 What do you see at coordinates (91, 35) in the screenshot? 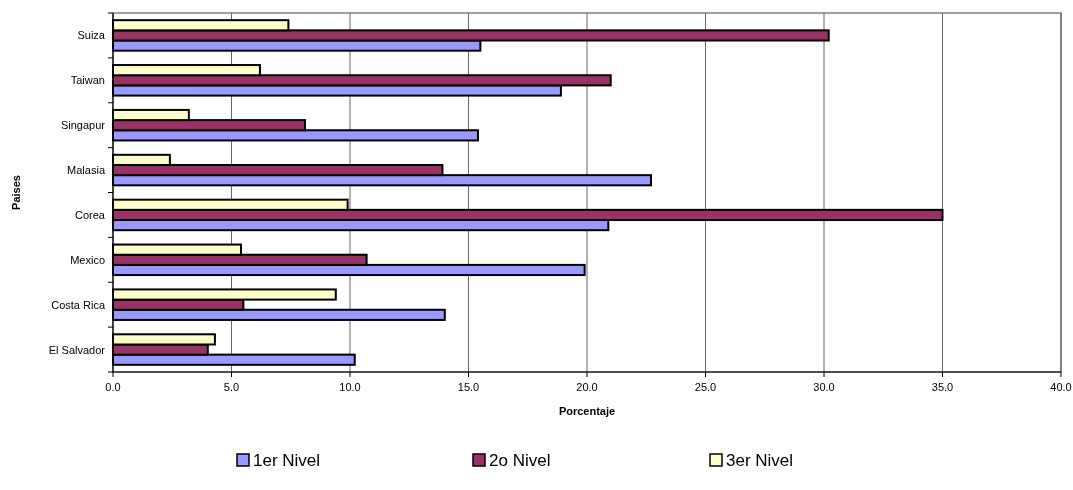
I see `y-tick-label: Suiza` at bounding box center [91, 35].